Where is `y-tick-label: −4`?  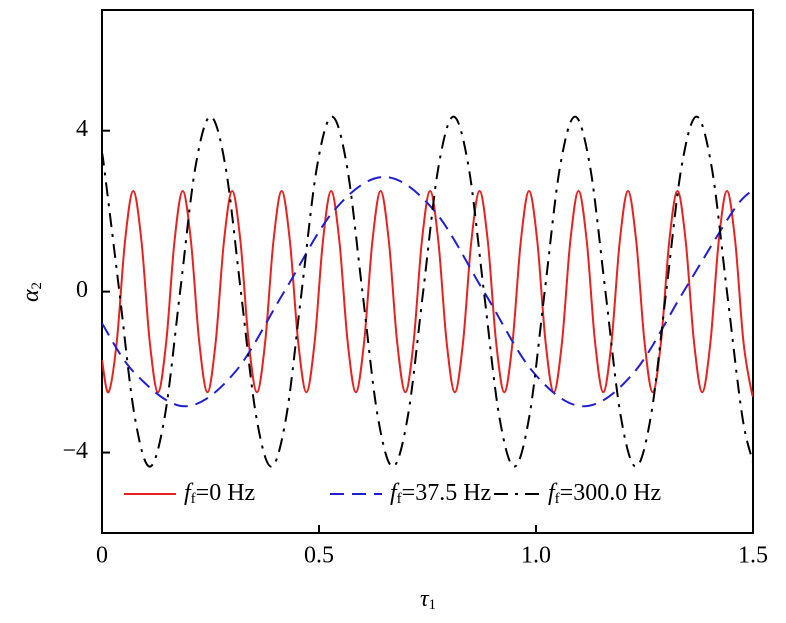 y-tick-label: −4 is located at coordinates (75, 451).